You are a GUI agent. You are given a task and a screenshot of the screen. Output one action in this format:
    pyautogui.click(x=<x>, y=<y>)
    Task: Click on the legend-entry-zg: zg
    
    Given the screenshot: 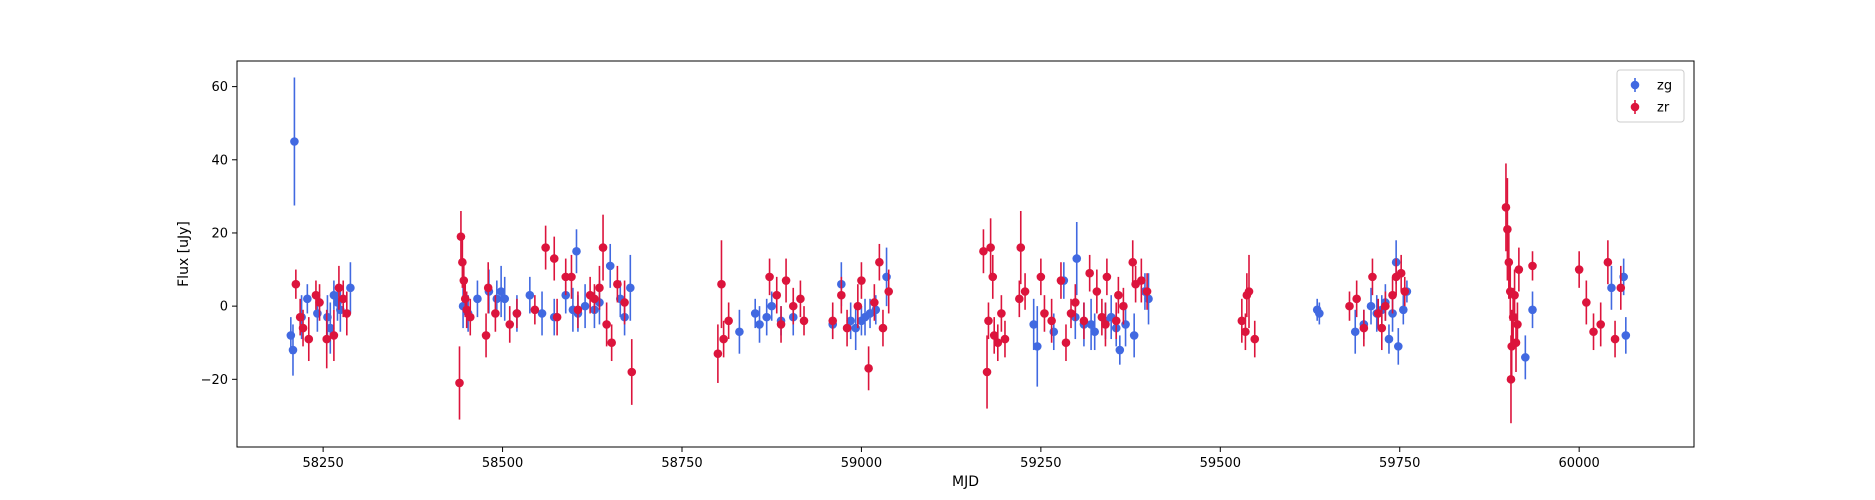 What is the action you would take?
    pyautogui.click(x=1651, y=86)
    